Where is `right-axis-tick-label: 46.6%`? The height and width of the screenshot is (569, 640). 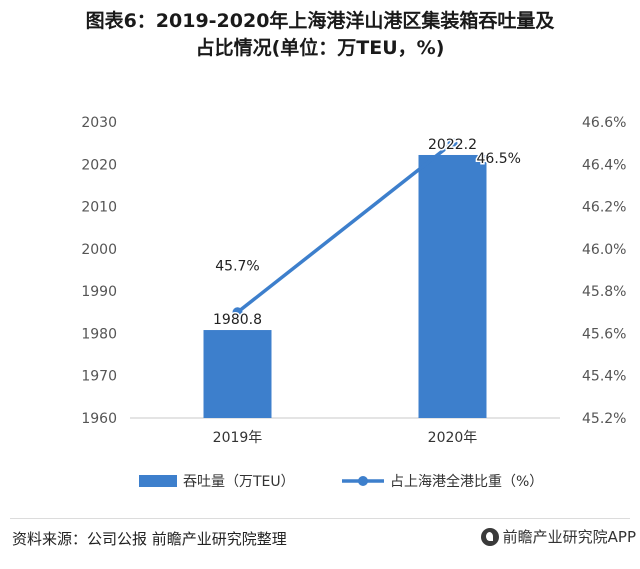
right-axis-tick-label: 46.6% is located at coordinates (604, 123).